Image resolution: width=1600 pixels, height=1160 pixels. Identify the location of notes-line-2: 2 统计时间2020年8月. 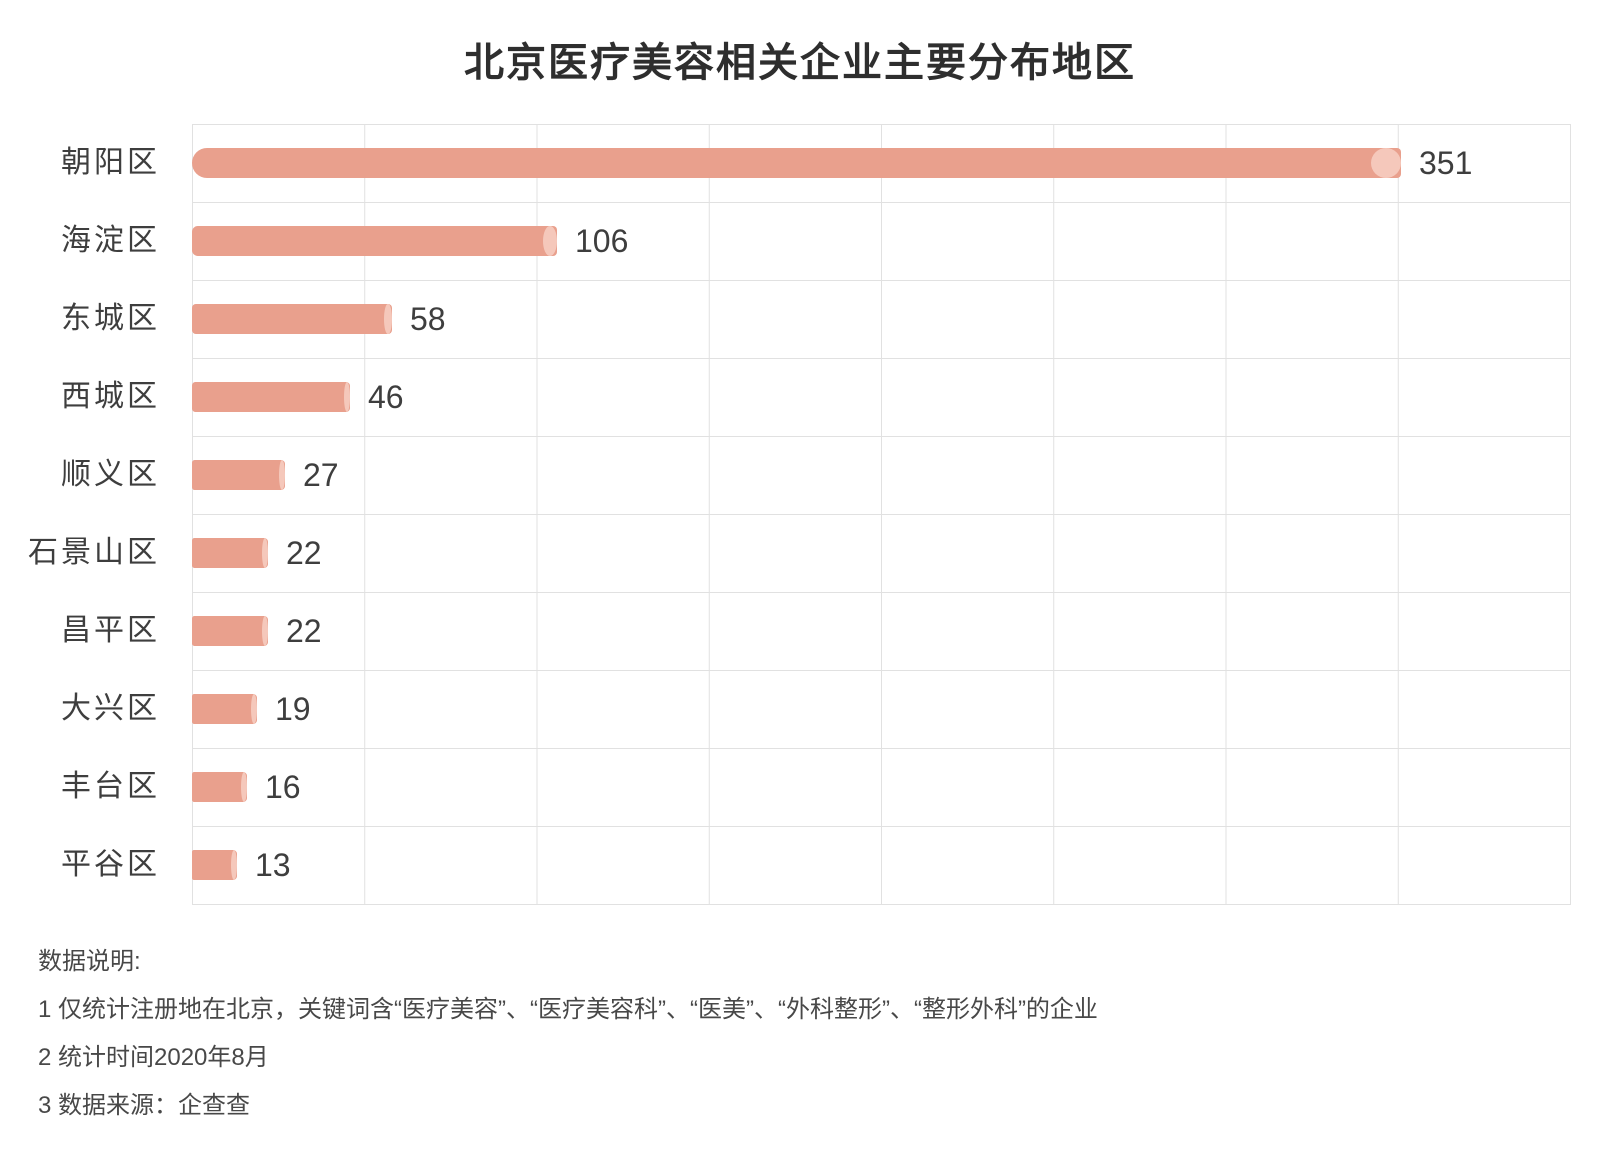
(153, 1057).